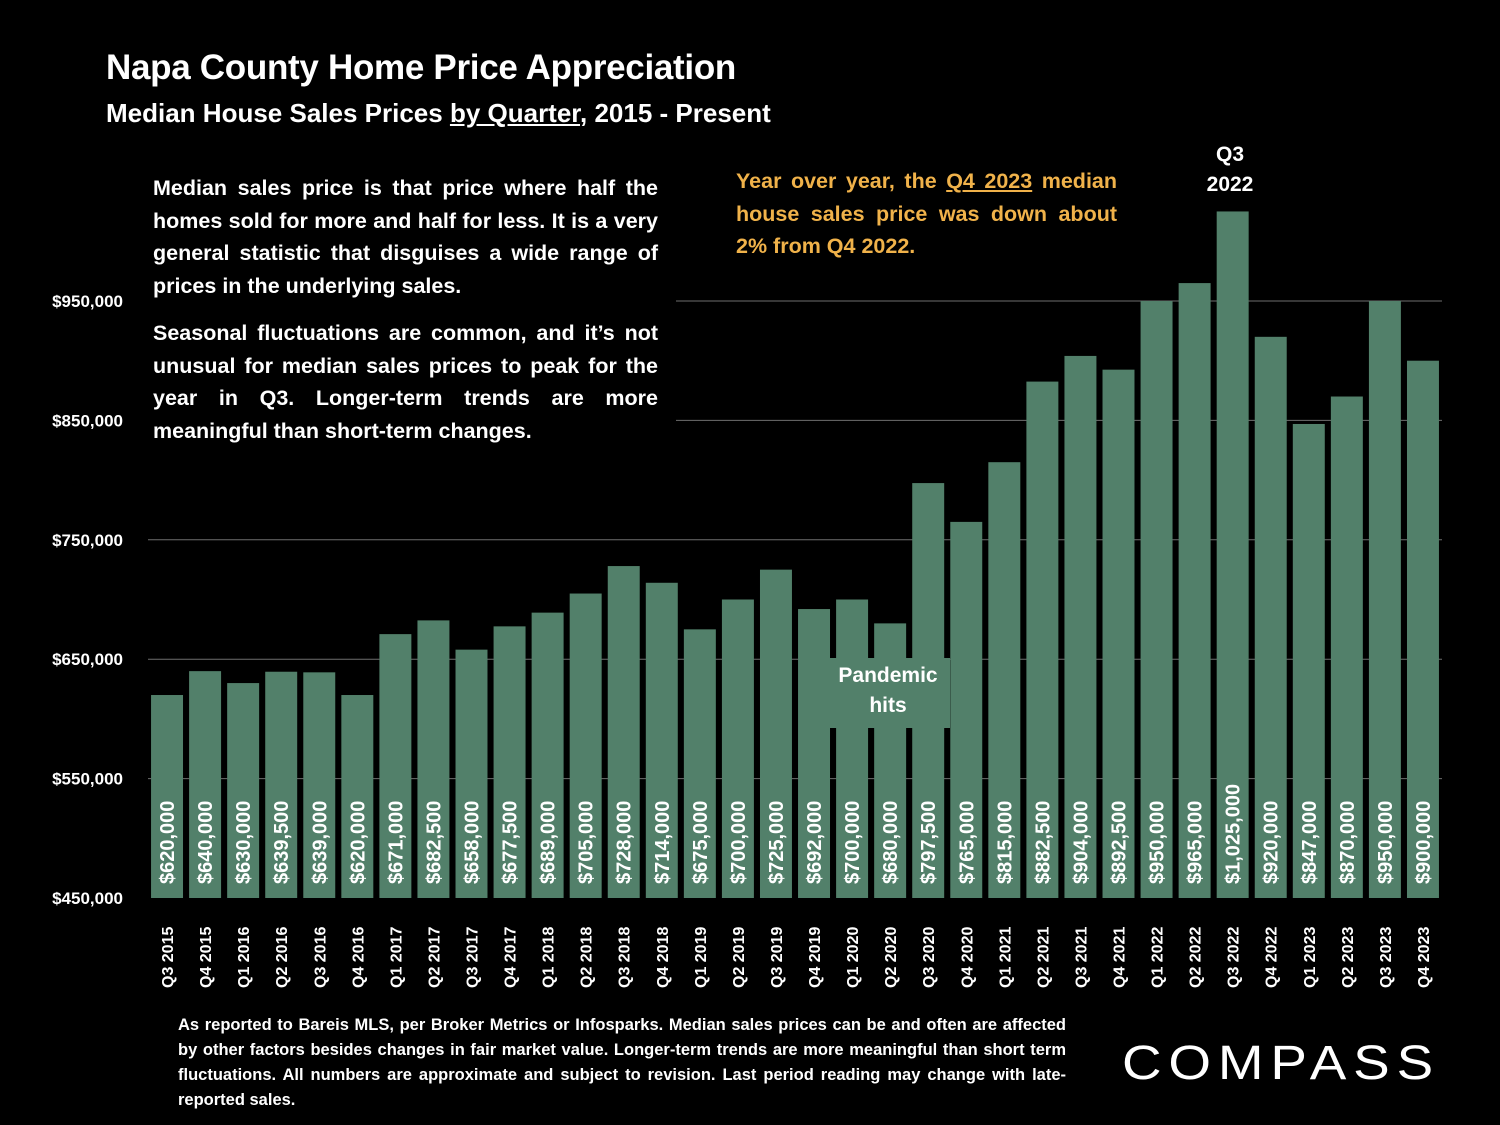 The width and height of the screenshot is (1500, 1125). What do you see at coordinates (396, 957) in the screenshot?
I see `x-tick-label: Q1 2017` at bounding box center [396, 957].